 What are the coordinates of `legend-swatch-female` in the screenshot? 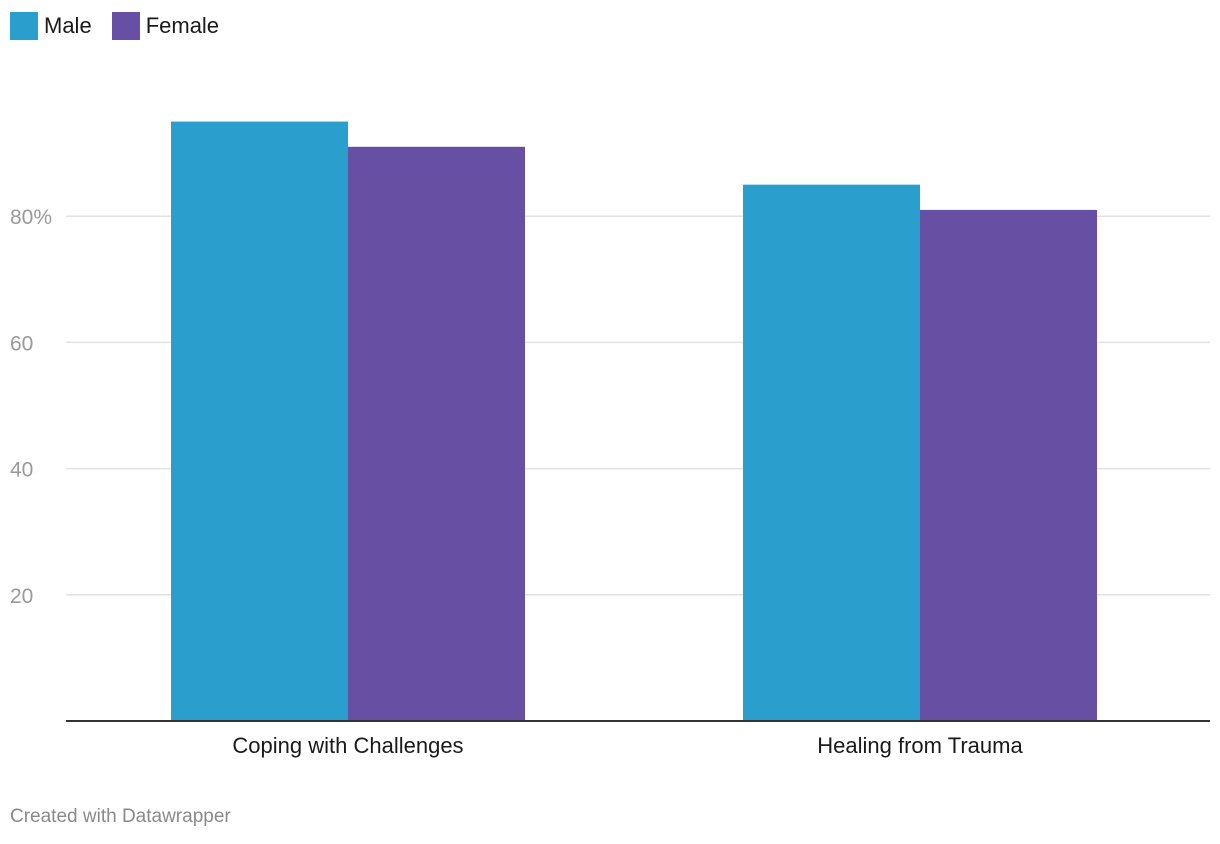 It's located at (125, 26).